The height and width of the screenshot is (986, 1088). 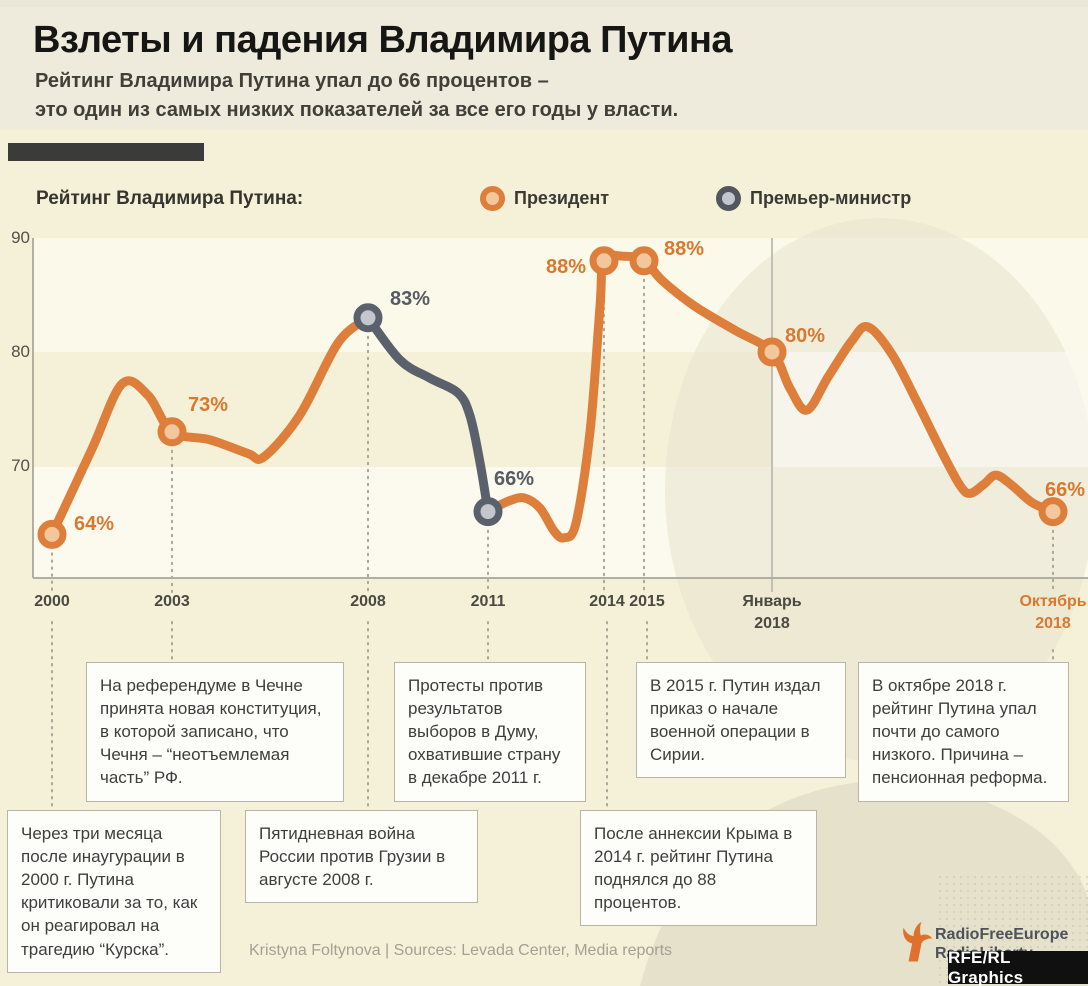 I want to click on x-tick-label-Январь-2018: Январь 2018, so click(x=772, y=613).